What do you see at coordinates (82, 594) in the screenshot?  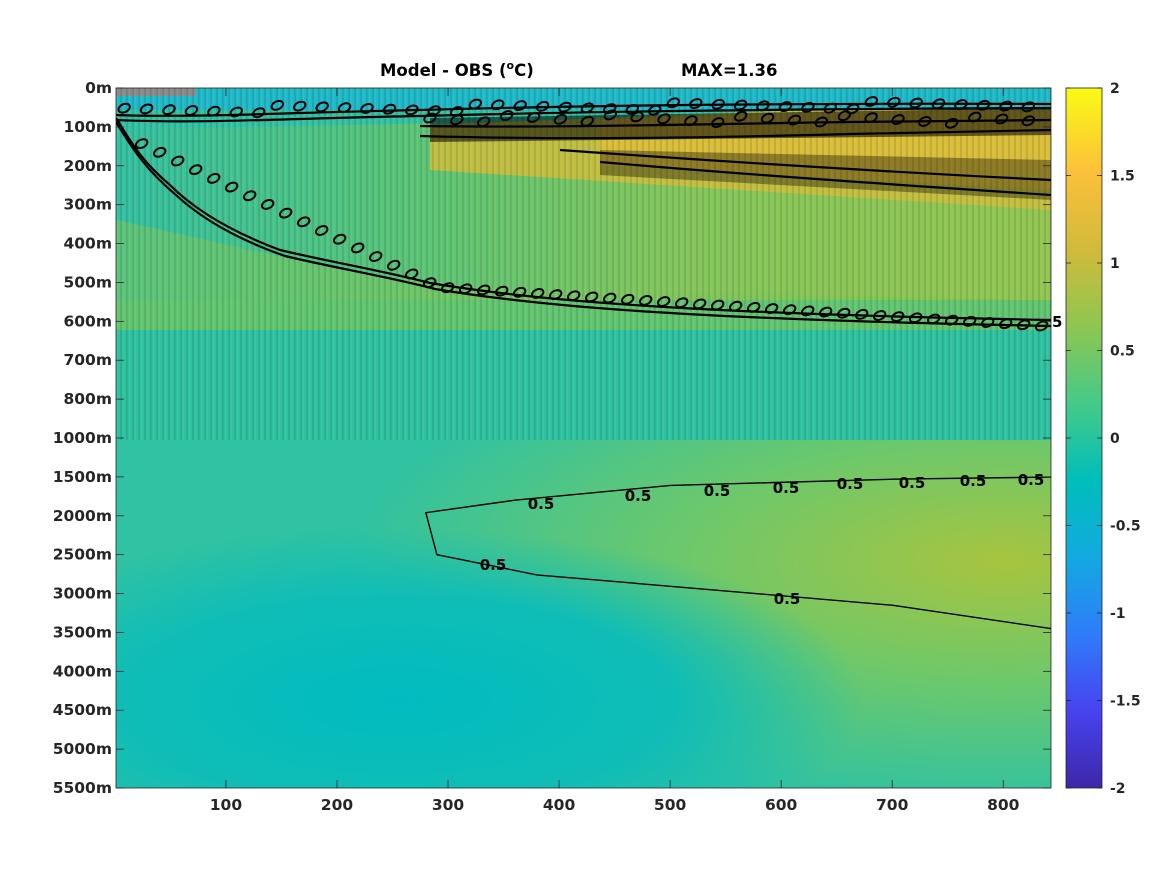 I see `y-tick-label: 3000m` at bounding box center [82, 594].